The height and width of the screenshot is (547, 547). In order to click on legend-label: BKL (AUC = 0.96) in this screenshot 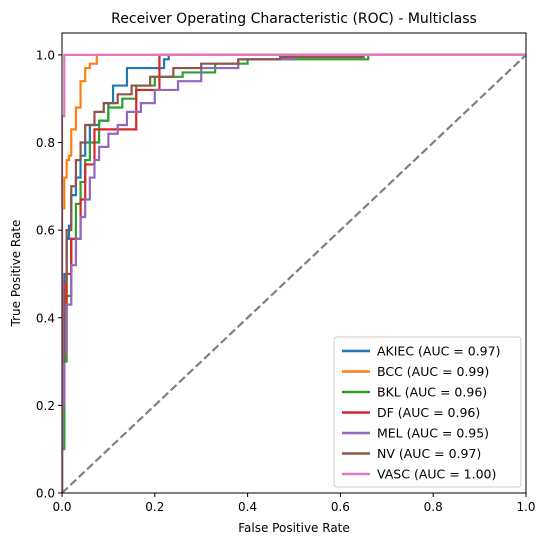, I will do `click(432, 392)`.